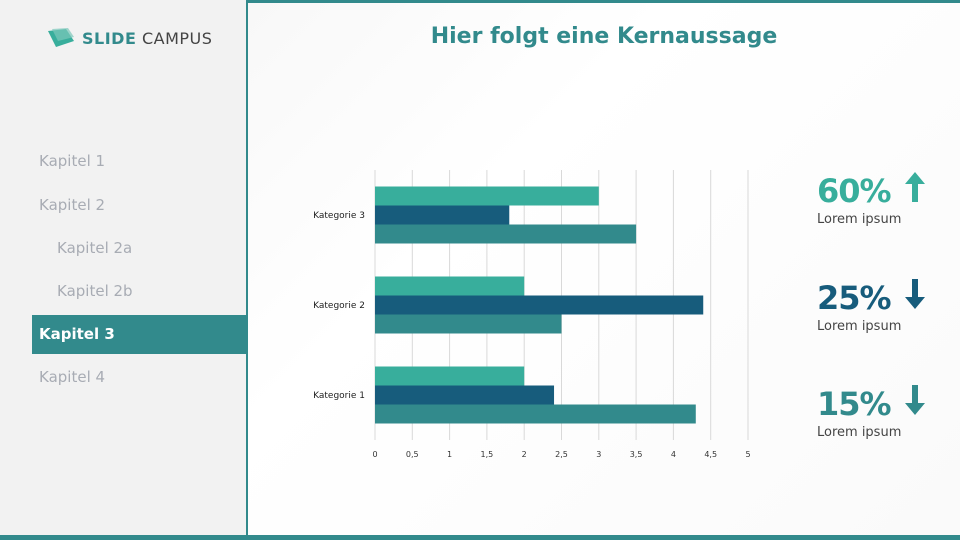 The height and width of the screenshot is (540, 960). What do you see at coordinates (673, 454) in the screenshot?
I see `x-tick-label: 4` at bounding box center [673, 454].